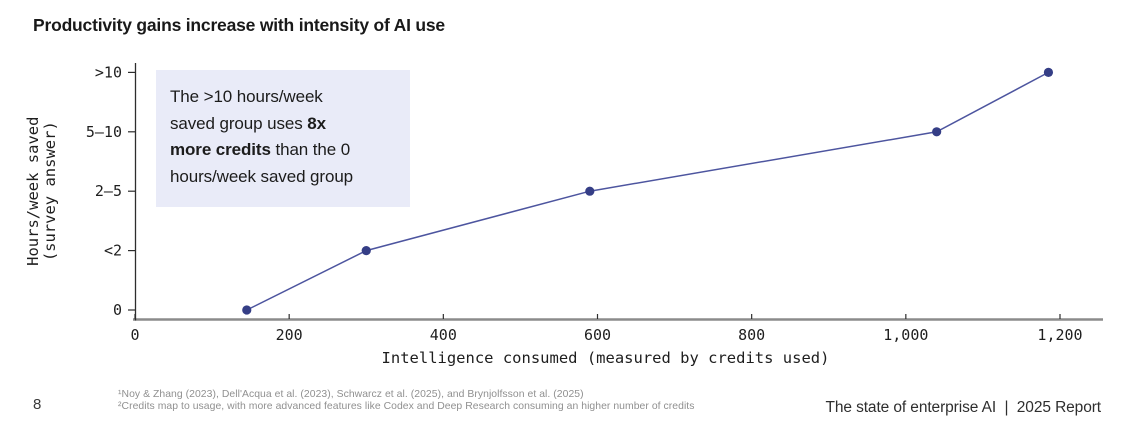 This screenshot has height=438, width=1130. I want to click on annotation-line: The >10 hours/week, so click(284, 97).